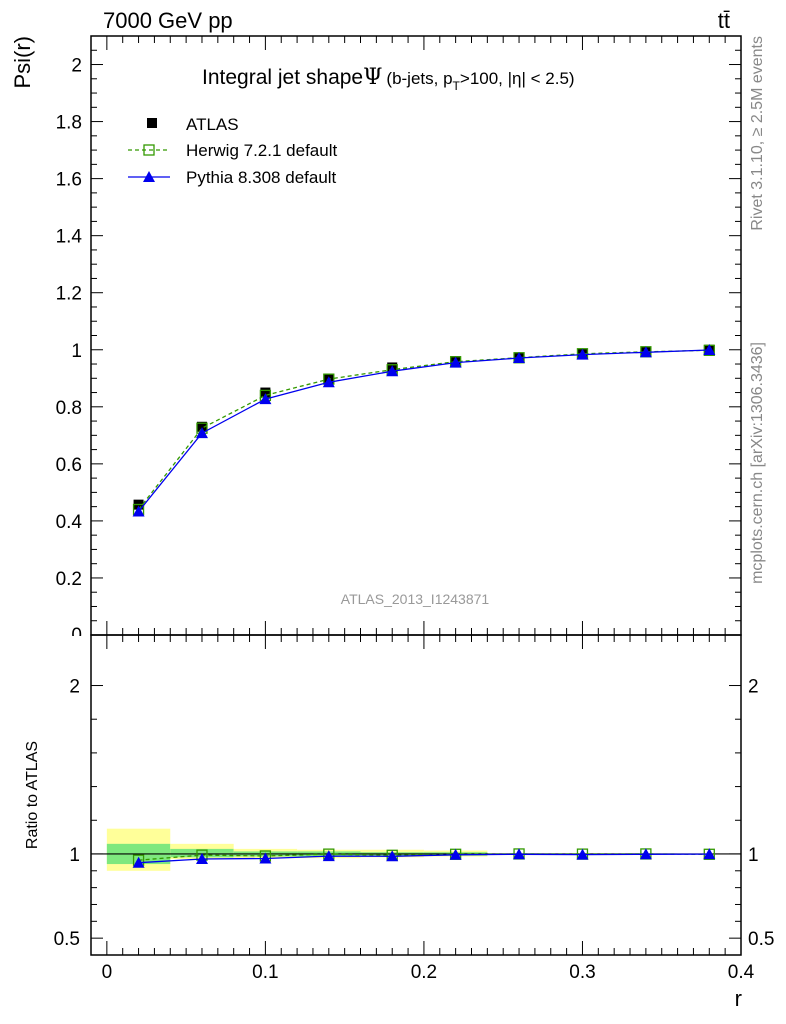 The width and height of the screenshot is (786, 1024). What do you see at coordinates (724, 20) in the screenshot?
I see `final-state-label: tt̄` at bounding box center [724, 20].